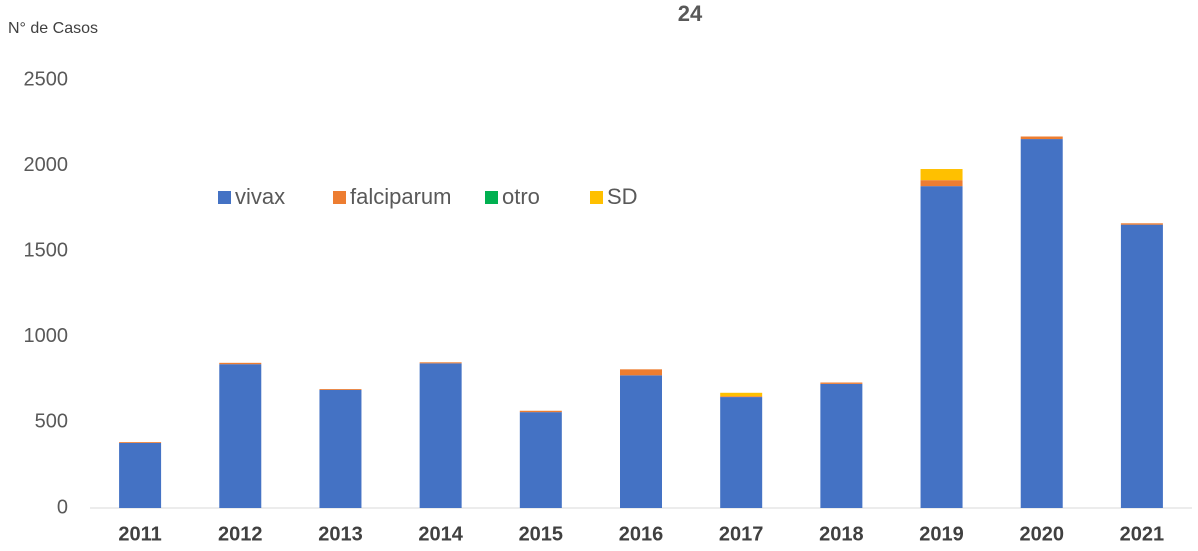 Image resolution: width=1198 pixels, height=551 pixels. I want to click on y-tick-label: 2000, so click(46, 165).